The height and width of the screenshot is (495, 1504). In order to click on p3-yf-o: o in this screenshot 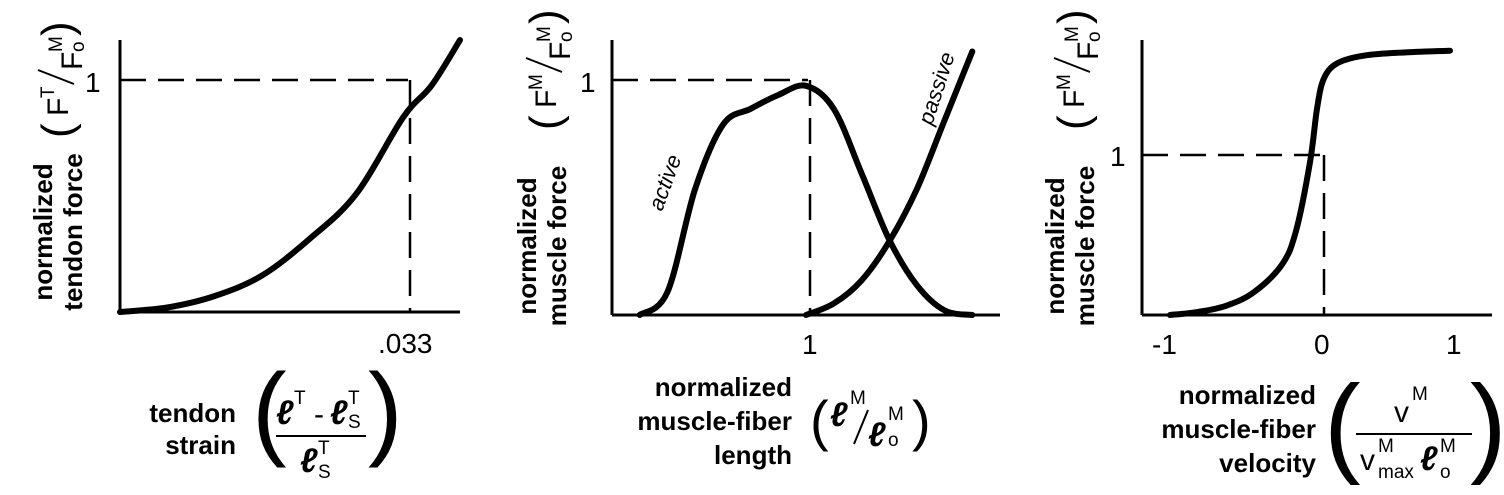, I will do `click(1094, 36)`.